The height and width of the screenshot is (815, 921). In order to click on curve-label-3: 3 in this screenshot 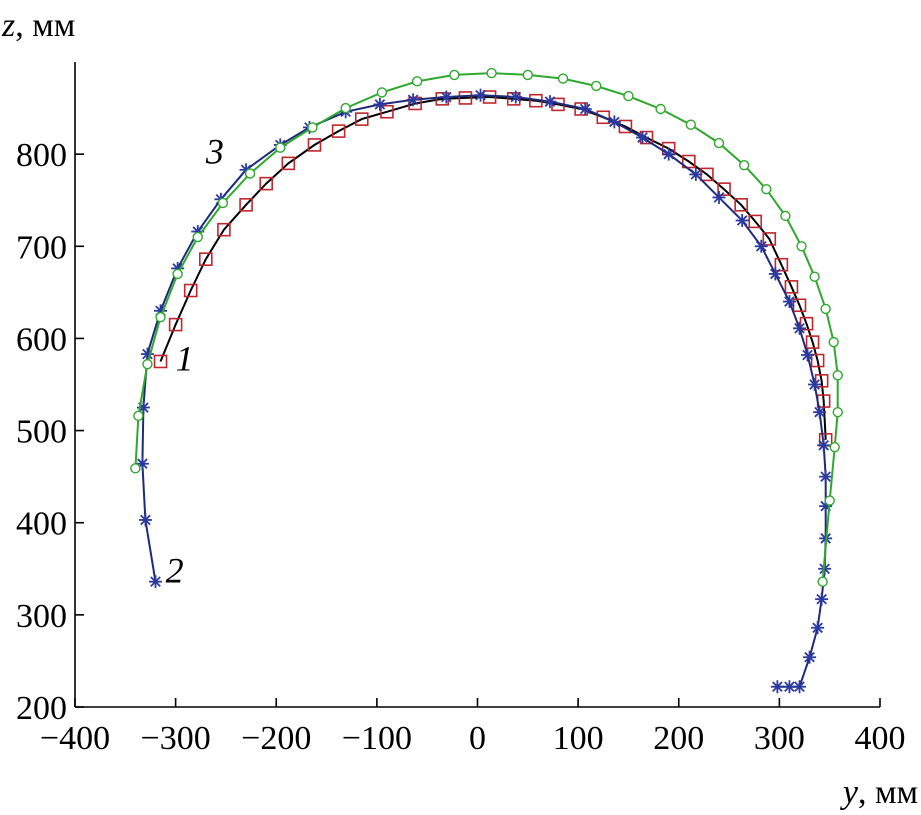, I will do `click(214, 151)`.